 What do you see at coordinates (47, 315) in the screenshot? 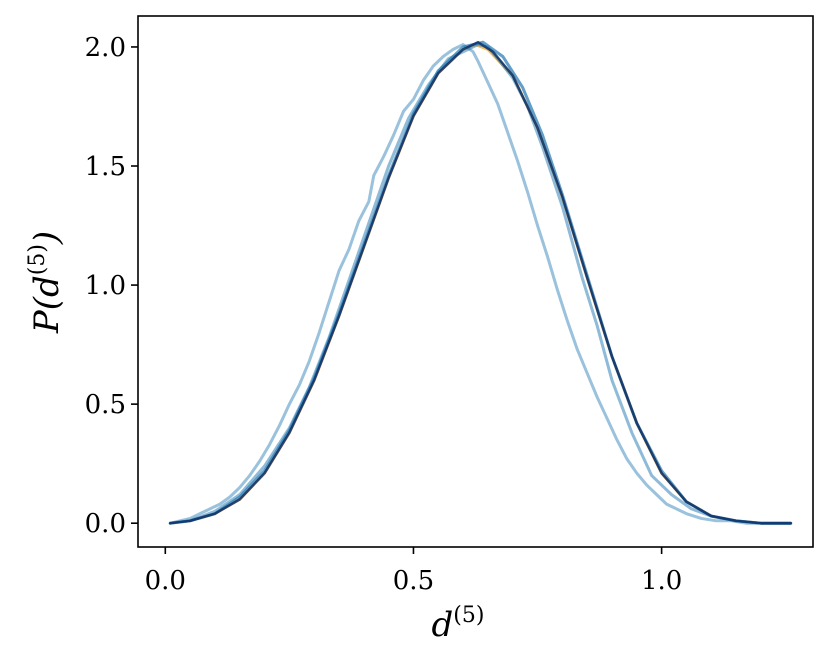
I see `y-axis-label-prefix: P(` at bounding box center [47, 315].